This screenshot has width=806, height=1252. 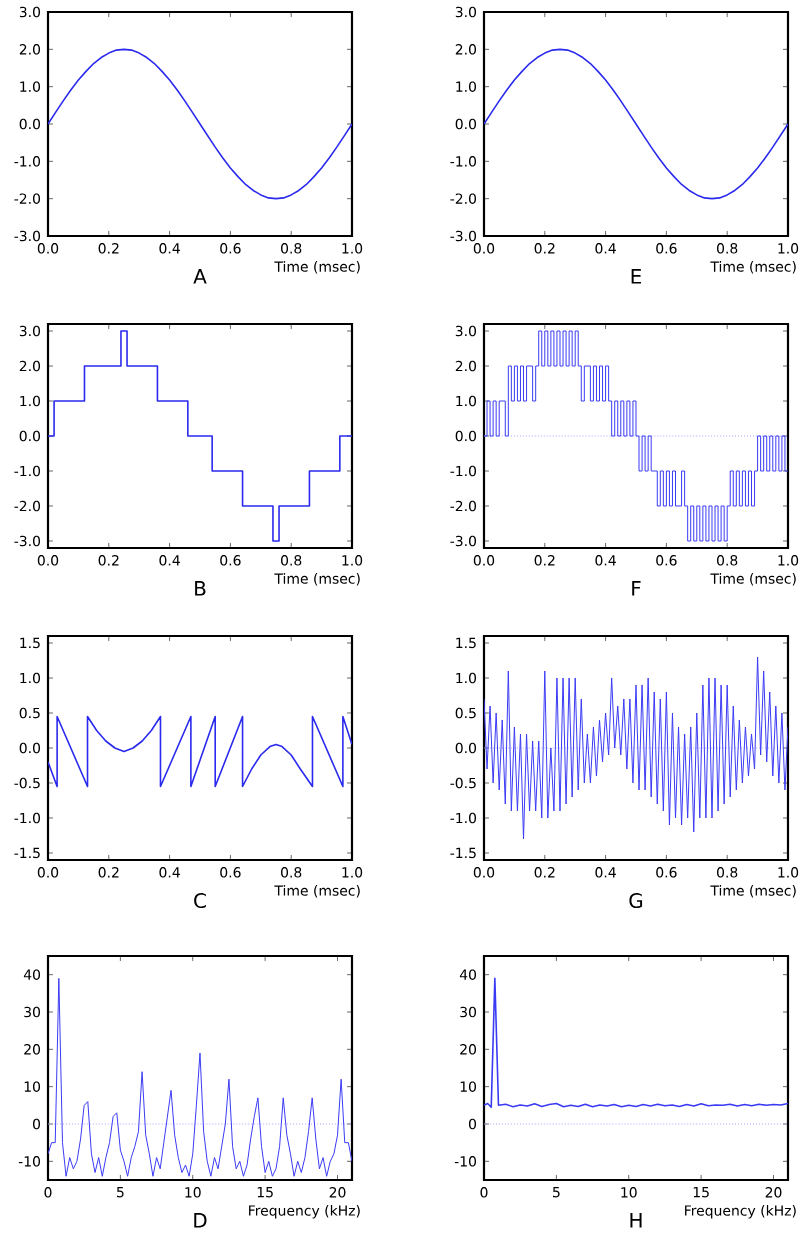 What do you see at coordinates (636, 1220) in the screenshot?
I see `text: H` at bounding box center [636, 1220].